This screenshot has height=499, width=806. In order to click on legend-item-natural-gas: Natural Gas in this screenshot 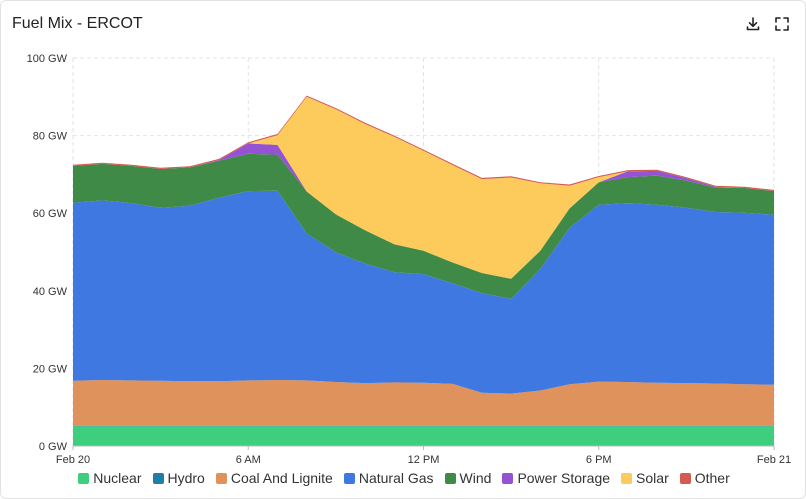, I will do `click(388, 478)`.